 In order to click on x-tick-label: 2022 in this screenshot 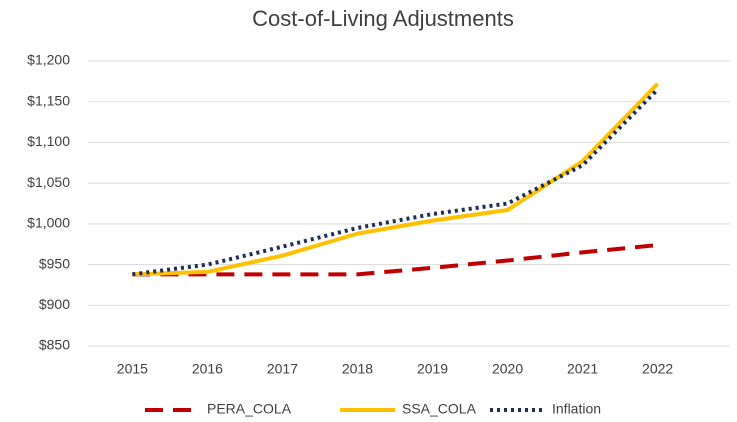, I will do `click(657, 369)`.